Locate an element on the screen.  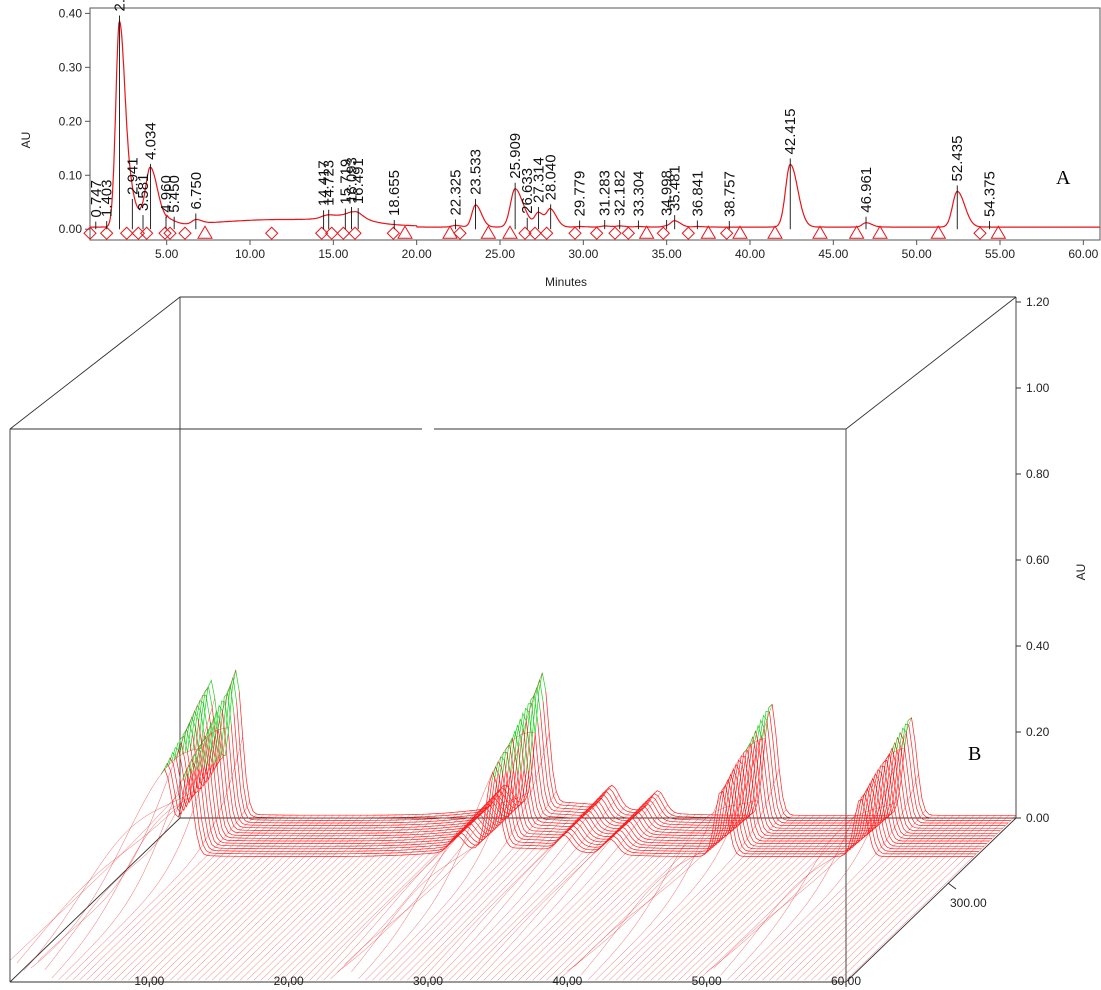
y-axis-a: 0.00 0.10 0.20 0.30 0.40 is located at coordinates (74, 121).